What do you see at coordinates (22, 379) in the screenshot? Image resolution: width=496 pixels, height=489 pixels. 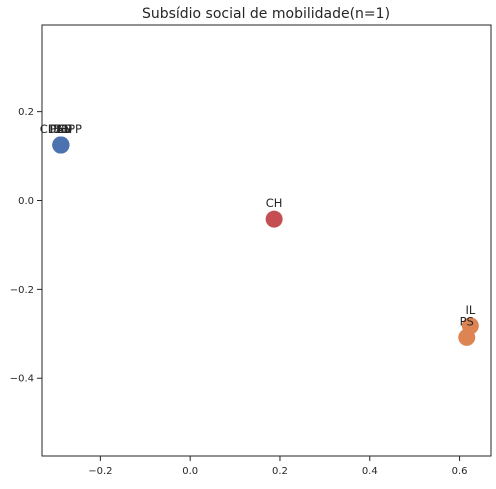 I see `y-tick-label: −0.4` at bounding box center [22, 379].